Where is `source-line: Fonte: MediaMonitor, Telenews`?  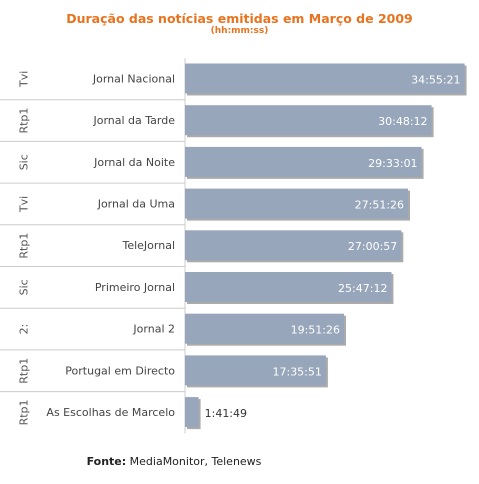 source-line: Fonte: MediaMonitor, Telenews is located at coordinates (174, 461).